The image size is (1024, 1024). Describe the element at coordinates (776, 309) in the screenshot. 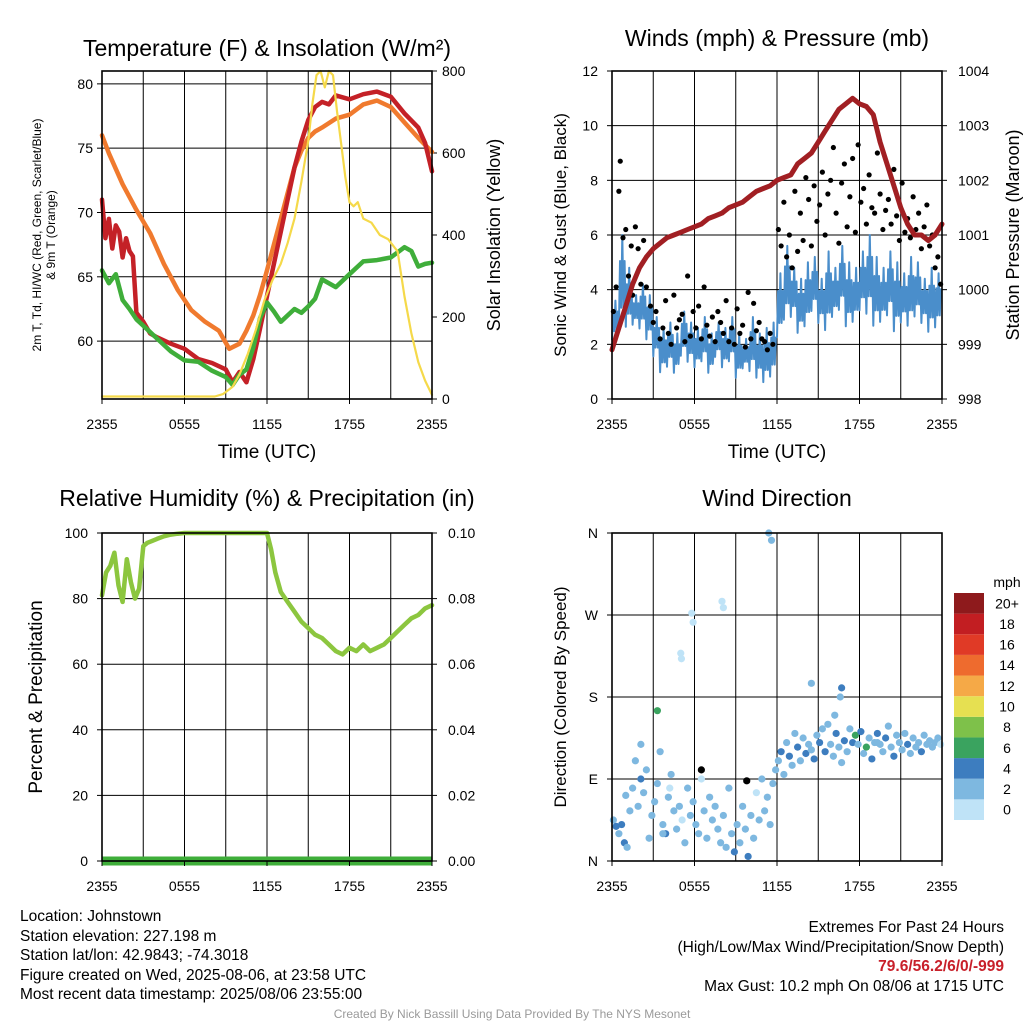

I see `winds-sonic-wind-line` at that location.